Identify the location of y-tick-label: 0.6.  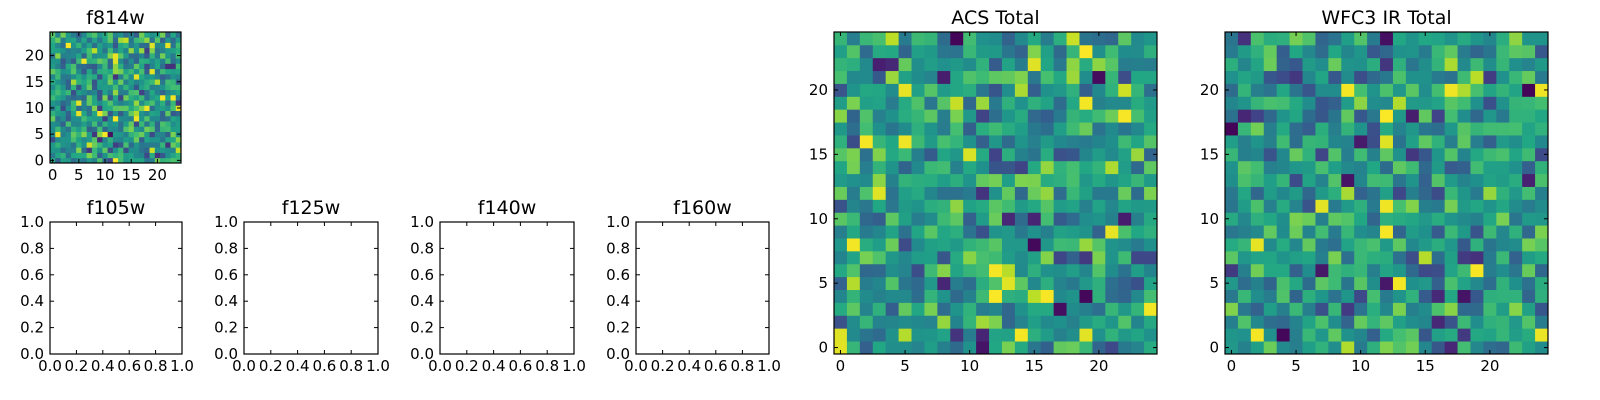
(226, 275).